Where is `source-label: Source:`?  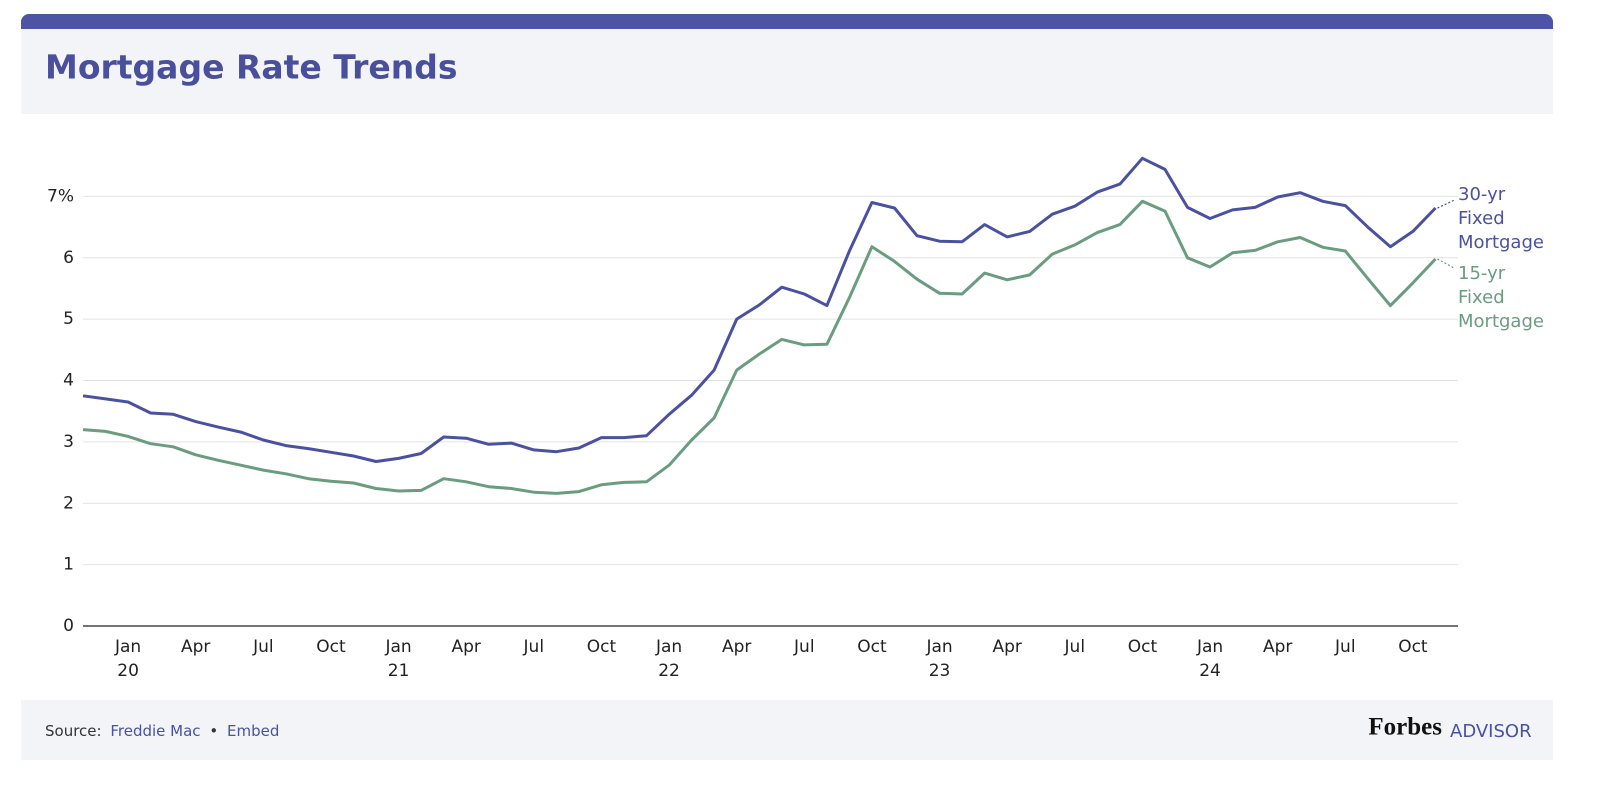 source-label: Source: is located at coordinates (73, 731).